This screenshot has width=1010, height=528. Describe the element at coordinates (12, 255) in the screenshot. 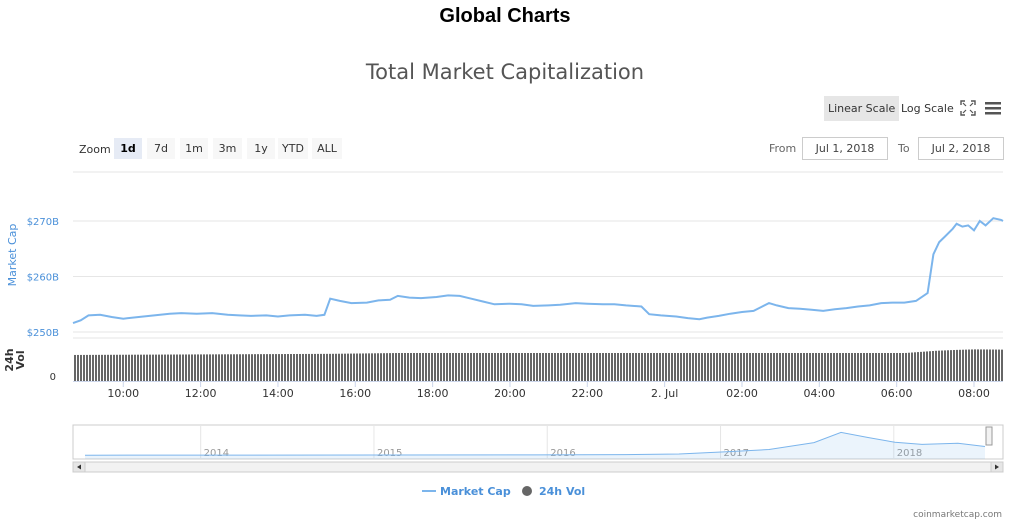

I see `y-axis-title: Market Cap` at that location.